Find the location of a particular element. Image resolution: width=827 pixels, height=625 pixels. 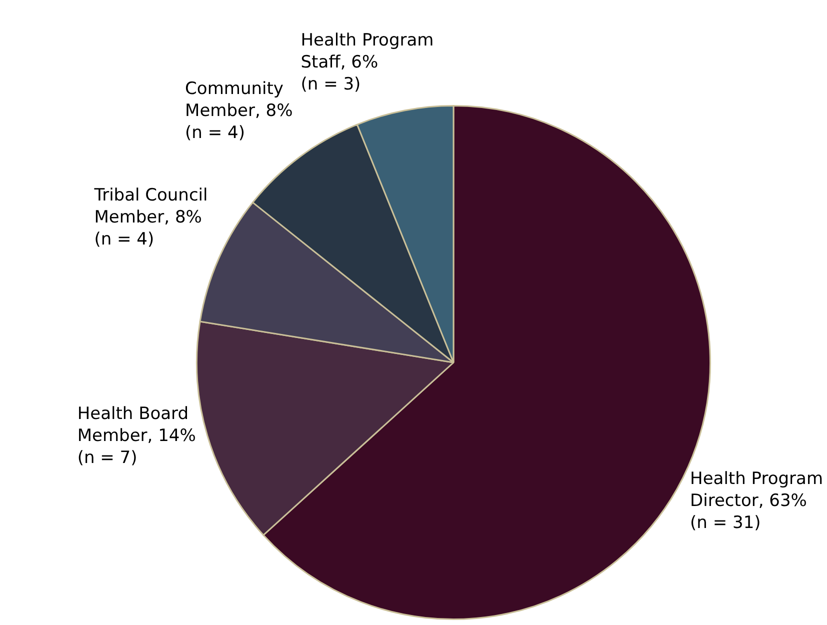

slice-label: Health Program Staff, 6% (n = 3) is located at coordinates (367, 62).